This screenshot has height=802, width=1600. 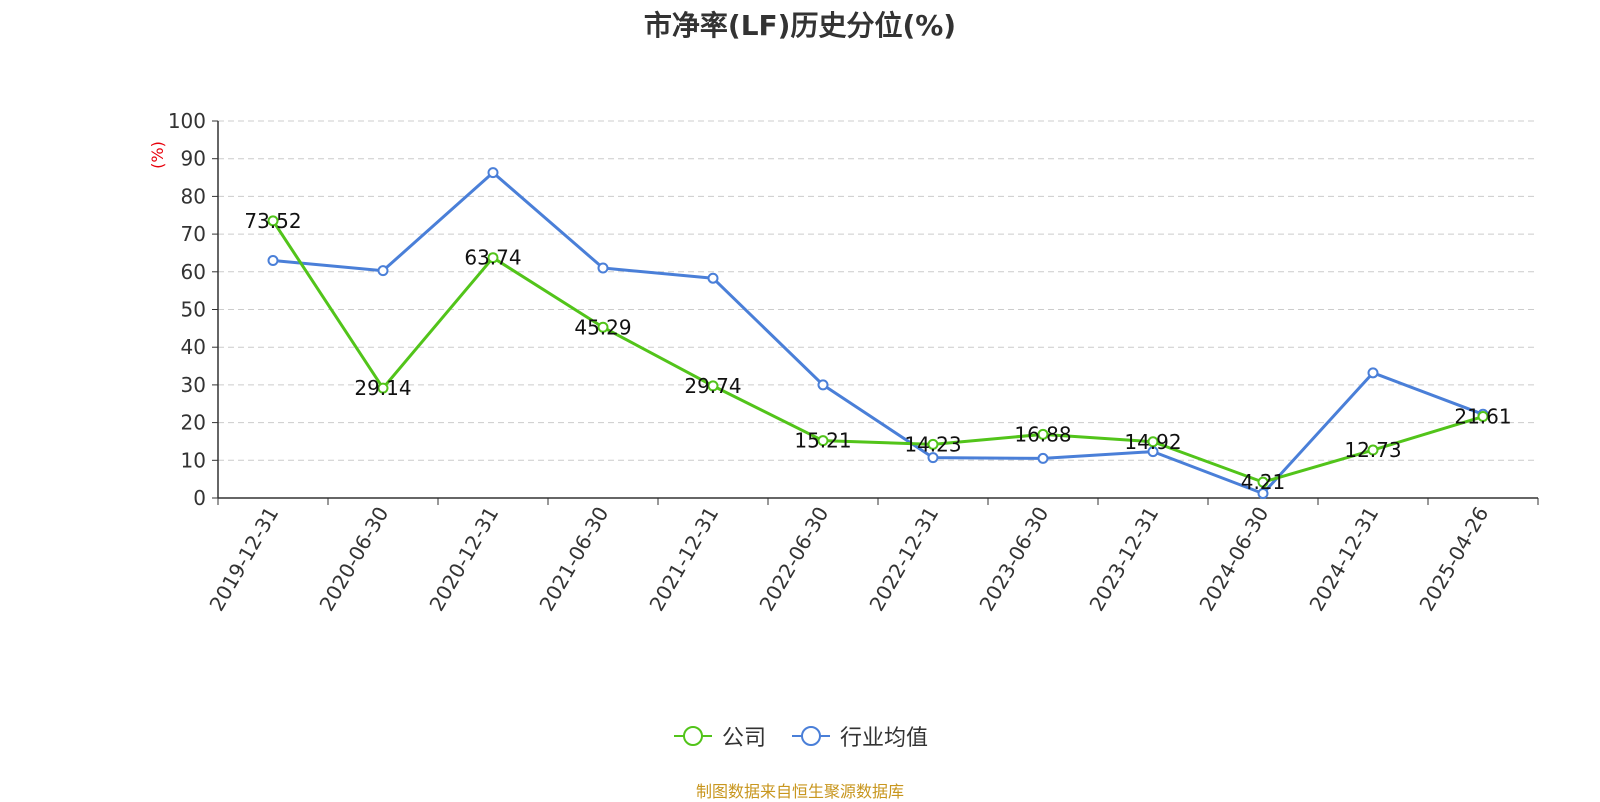 I want to click on data-label-company: 4.21, so click(x=1263, y=482).